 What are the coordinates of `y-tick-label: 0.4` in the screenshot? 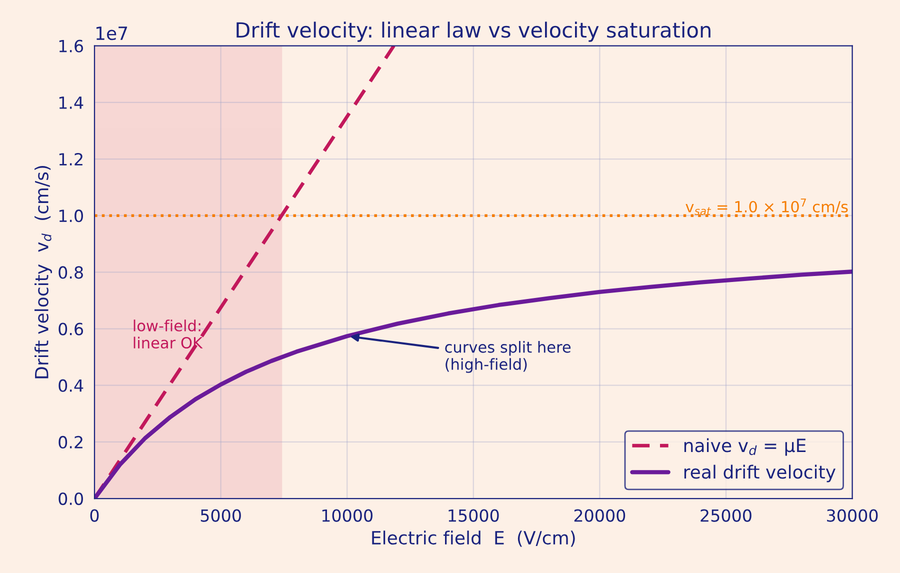 It's located at (71, 385).